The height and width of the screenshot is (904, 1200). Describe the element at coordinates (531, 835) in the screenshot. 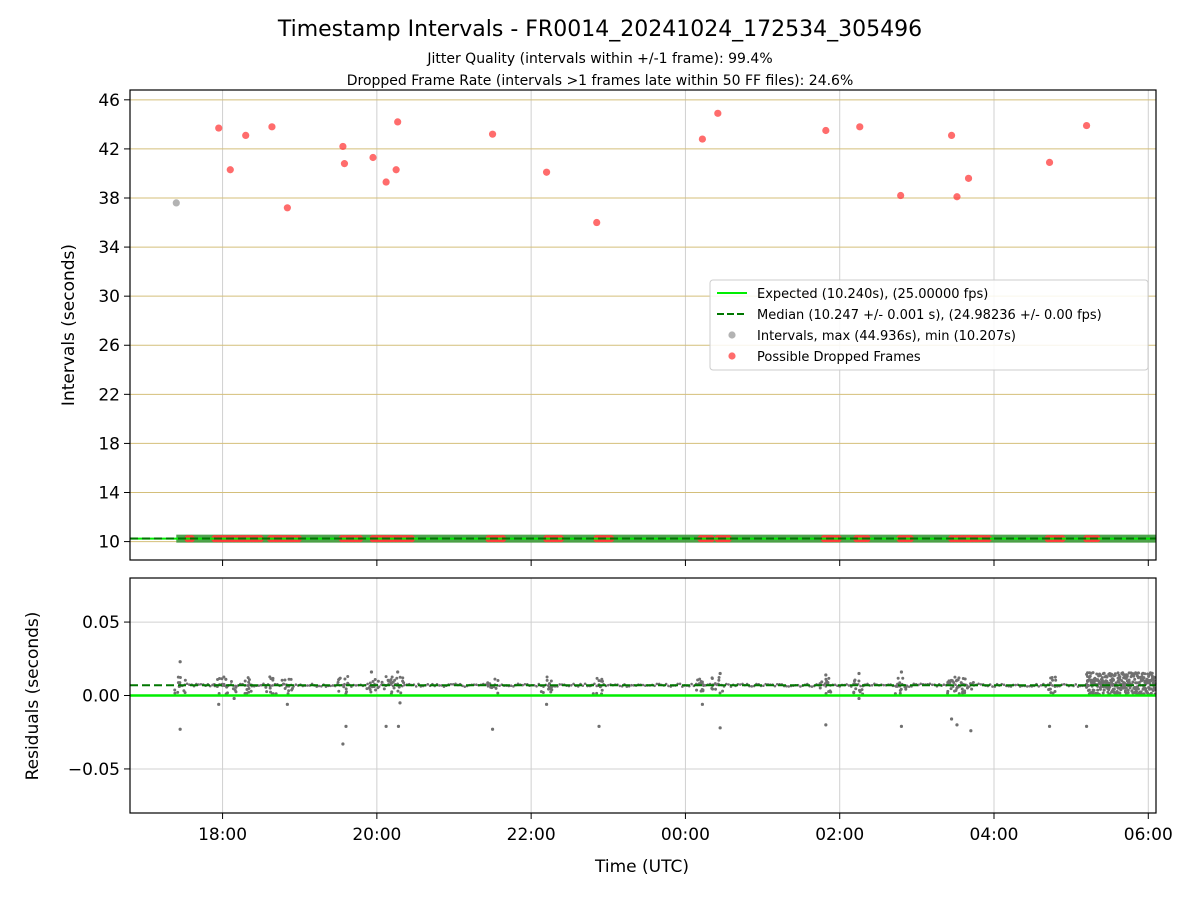

I see `x-tick-label-2: 22:00` at that location.